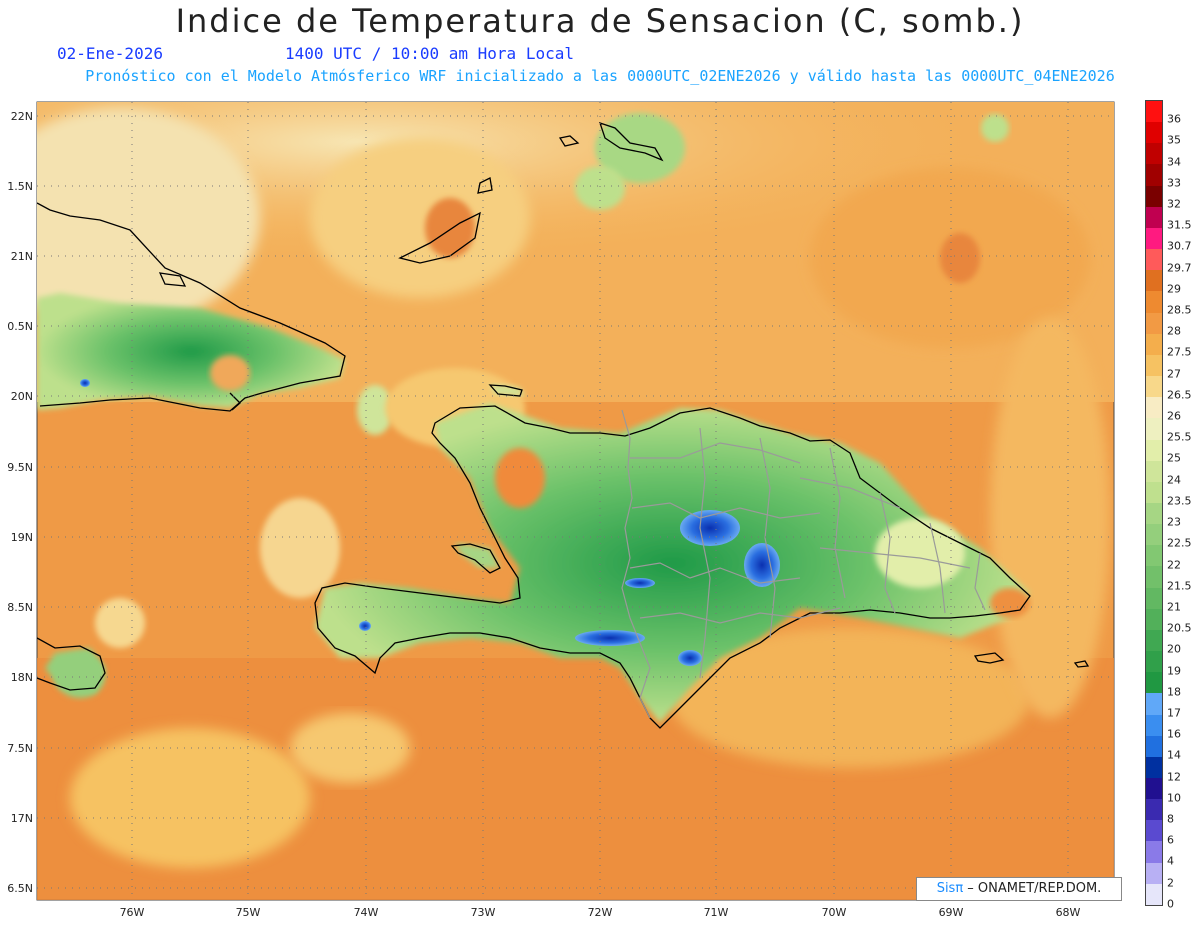  Describe the element at coordinates (483, 912) in the screenshot. I see `lon-label: 73W` at that location.